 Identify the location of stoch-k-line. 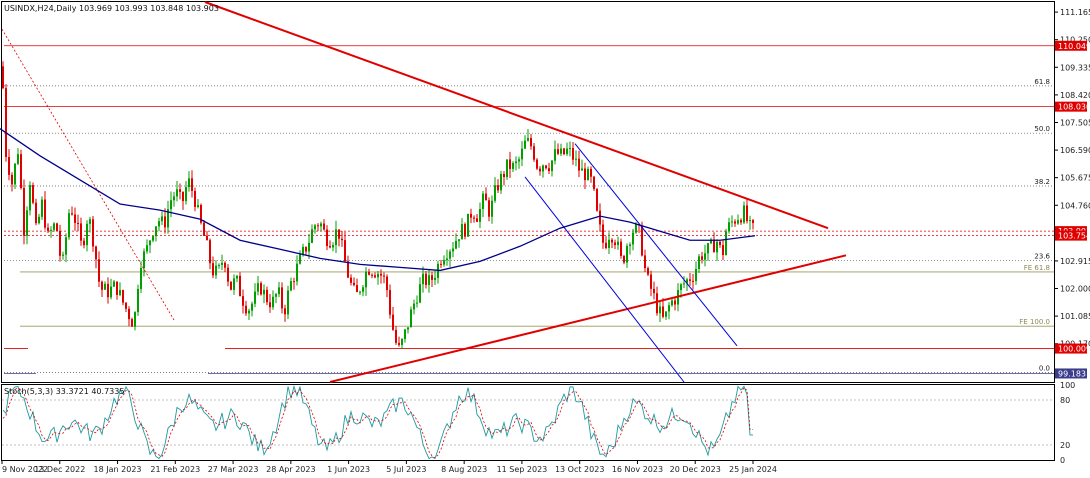
(377, 422).